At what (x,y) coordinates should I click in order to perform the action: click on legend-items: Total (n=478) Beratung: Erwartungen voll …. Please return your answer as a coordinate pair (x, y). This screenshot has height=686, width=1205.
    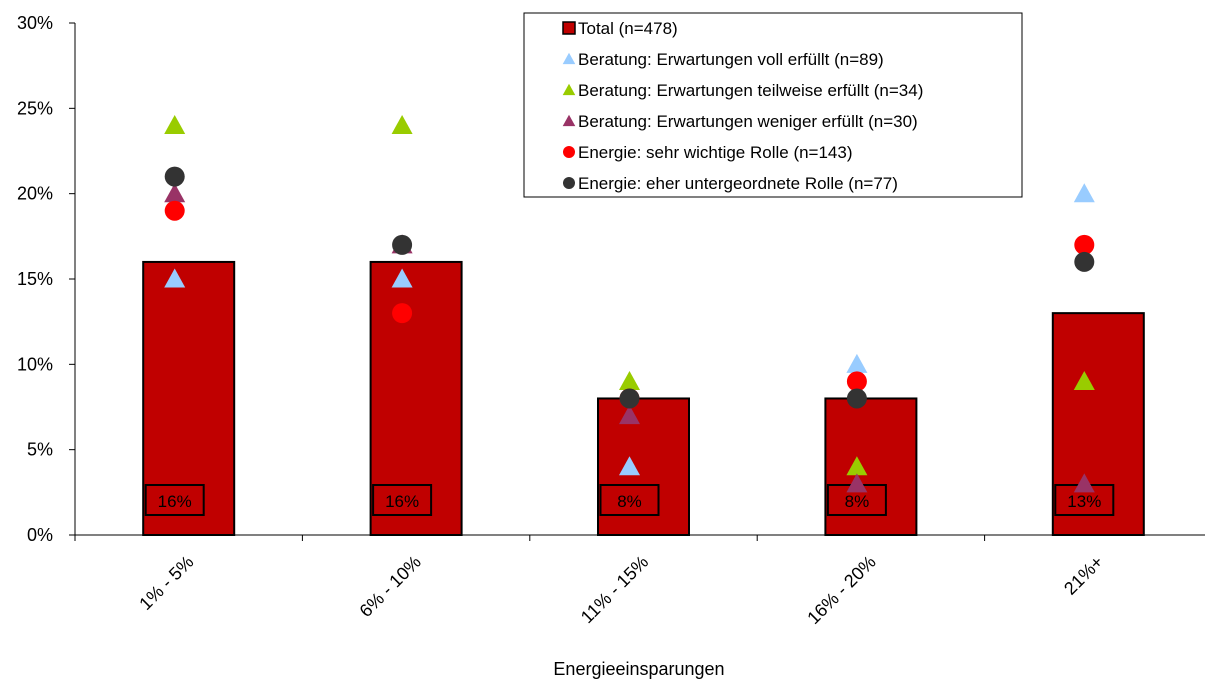
    Looking at the image, I should click on (742, 106).